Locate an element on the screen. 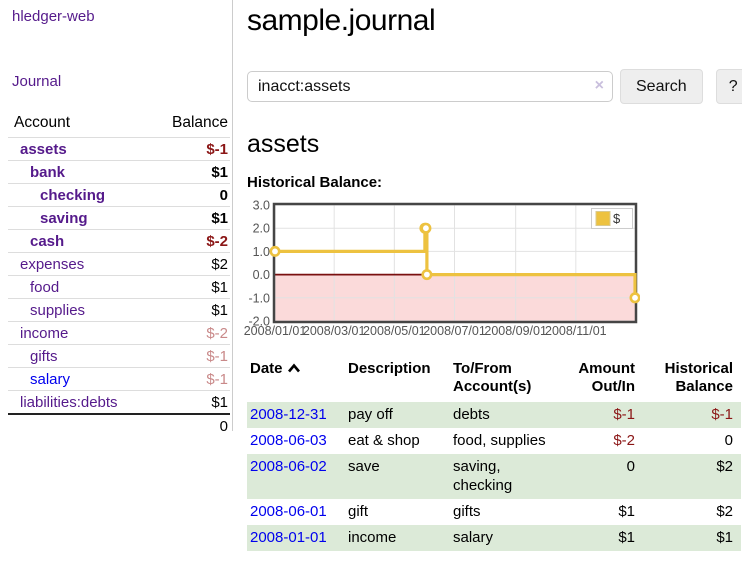 The width and height of the screenshot is (742, 582). register-header-description: Description is located at coordinates (389, 368).